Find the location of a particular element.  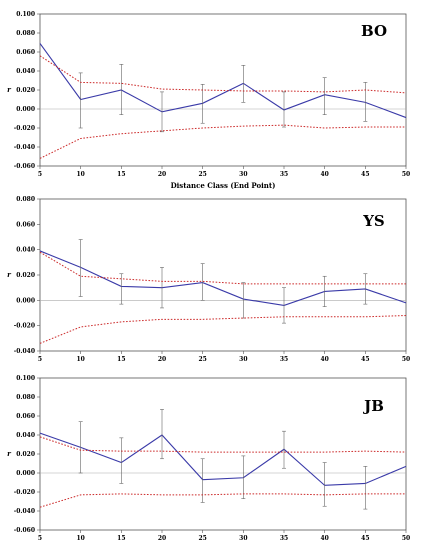

panel-title: YS is located at coordinates (373, 221).